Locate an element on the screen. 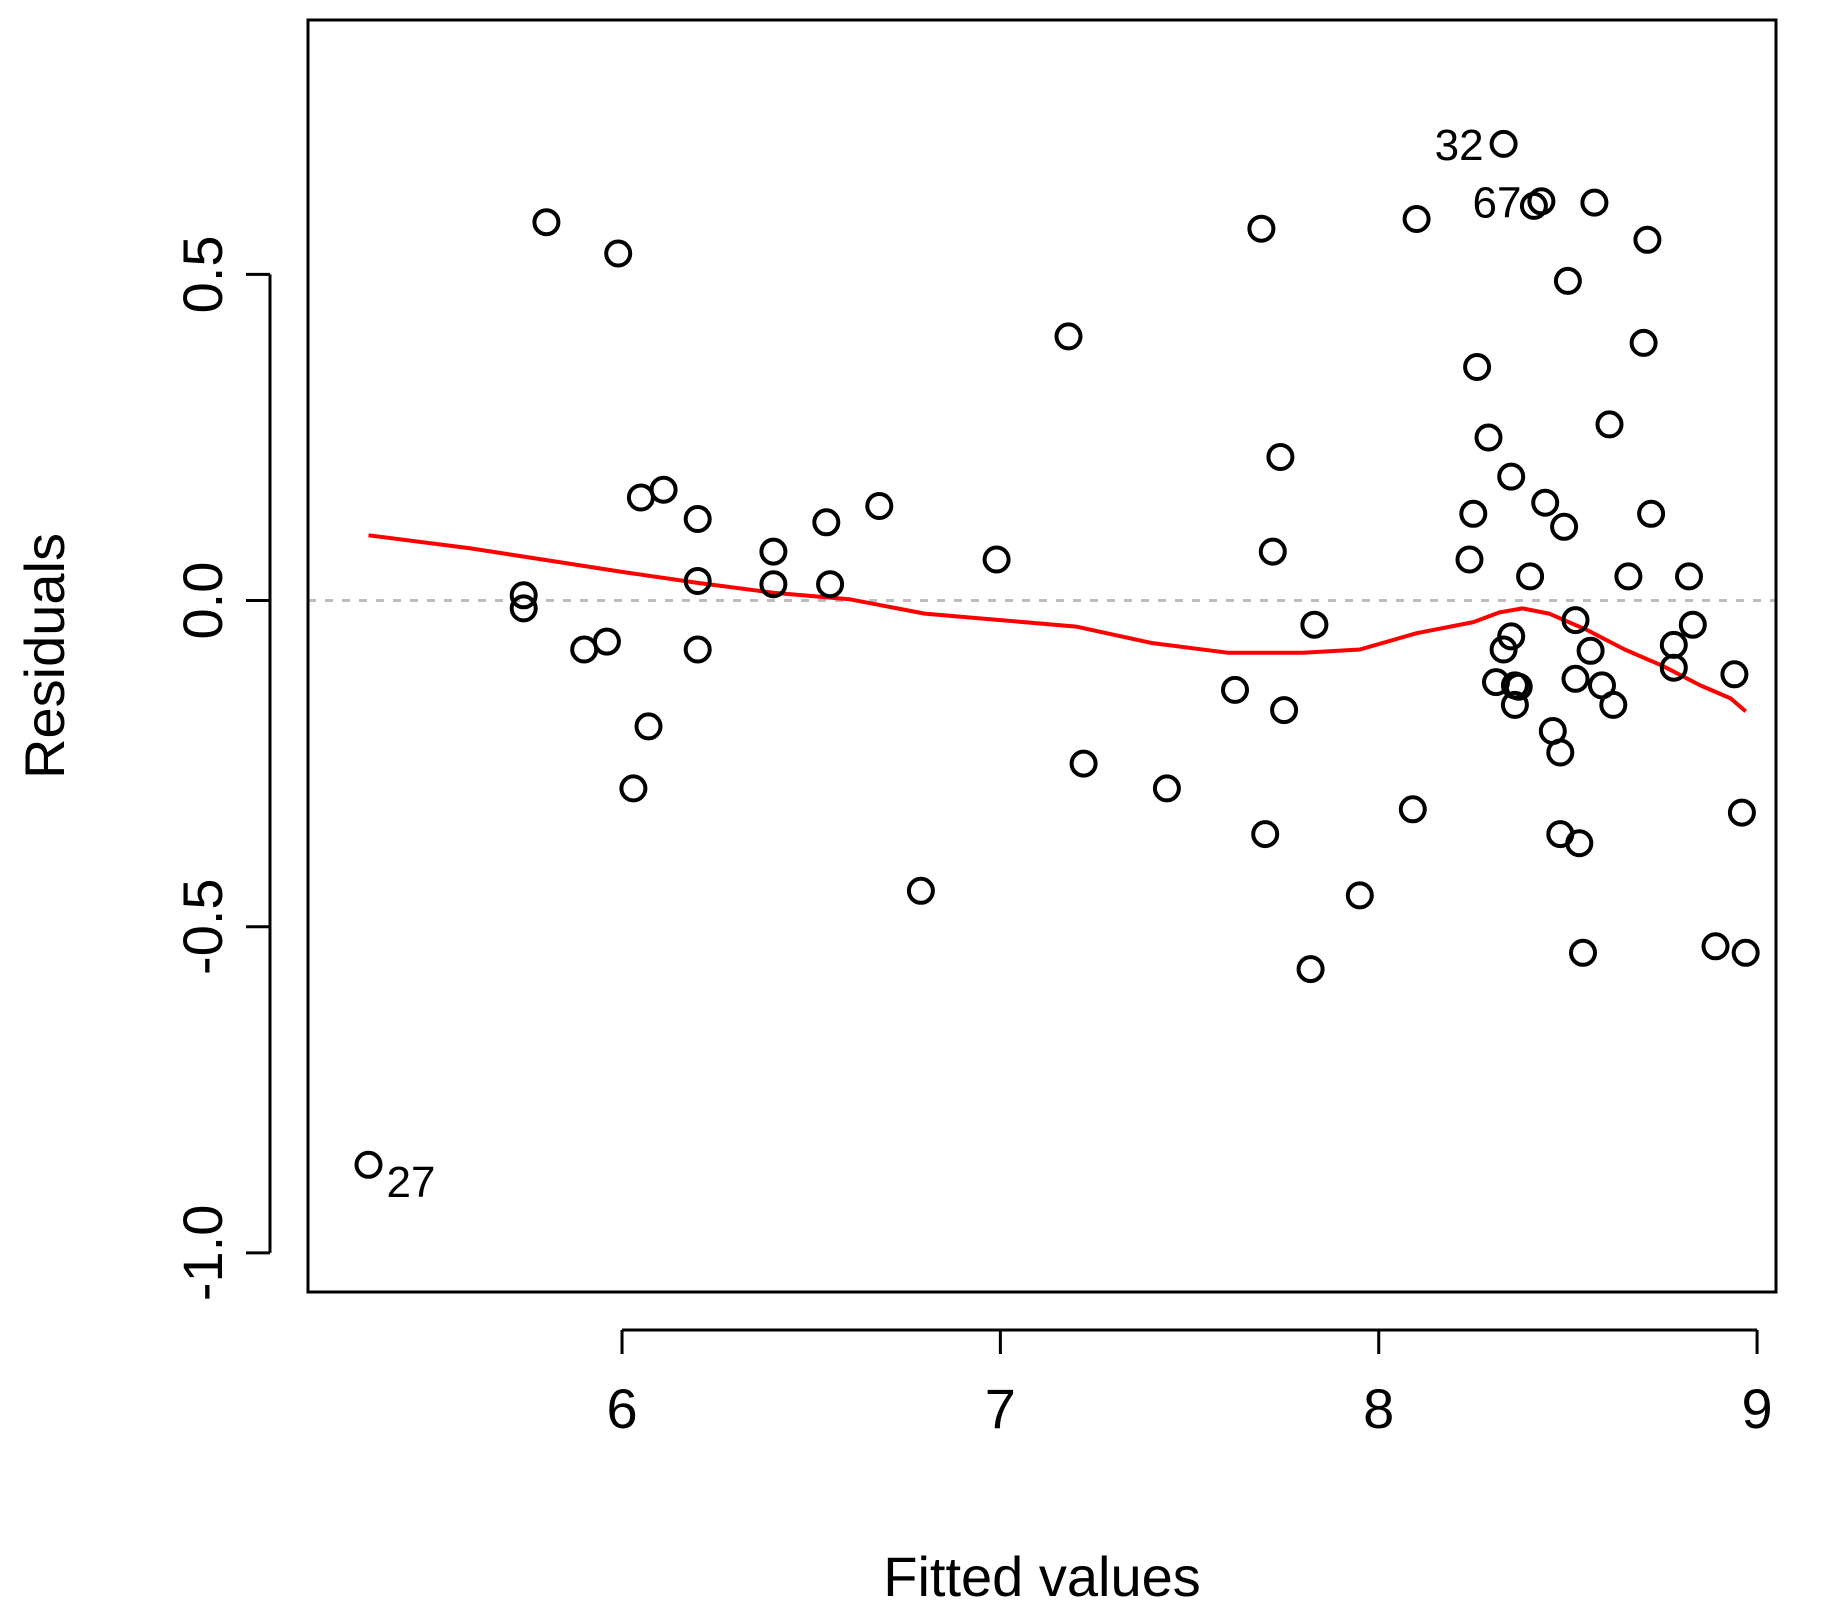  smooth-line is located at coordinates (1058, 623).